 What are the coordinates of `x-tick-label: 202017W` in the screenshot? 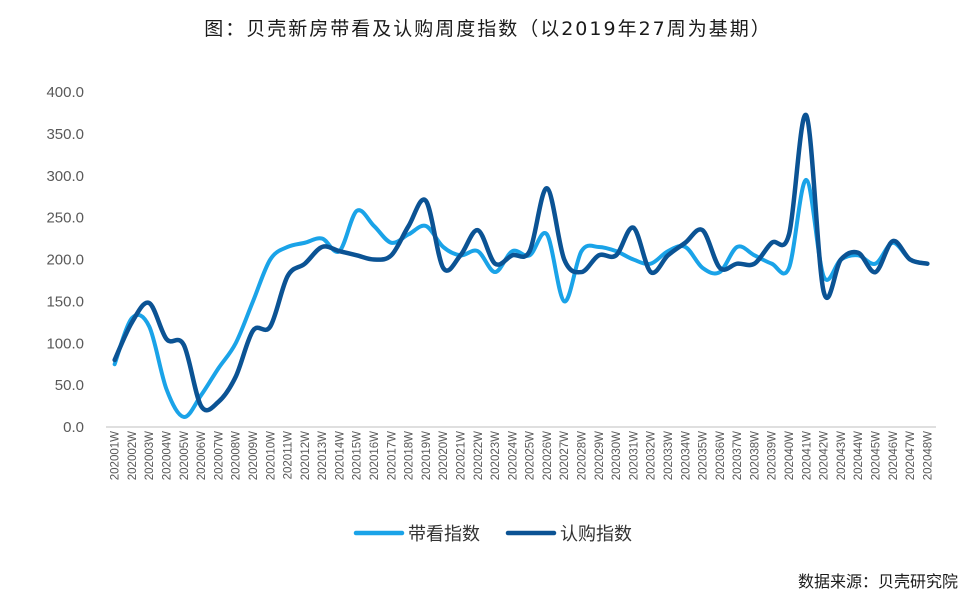 It's located at (392, 455).